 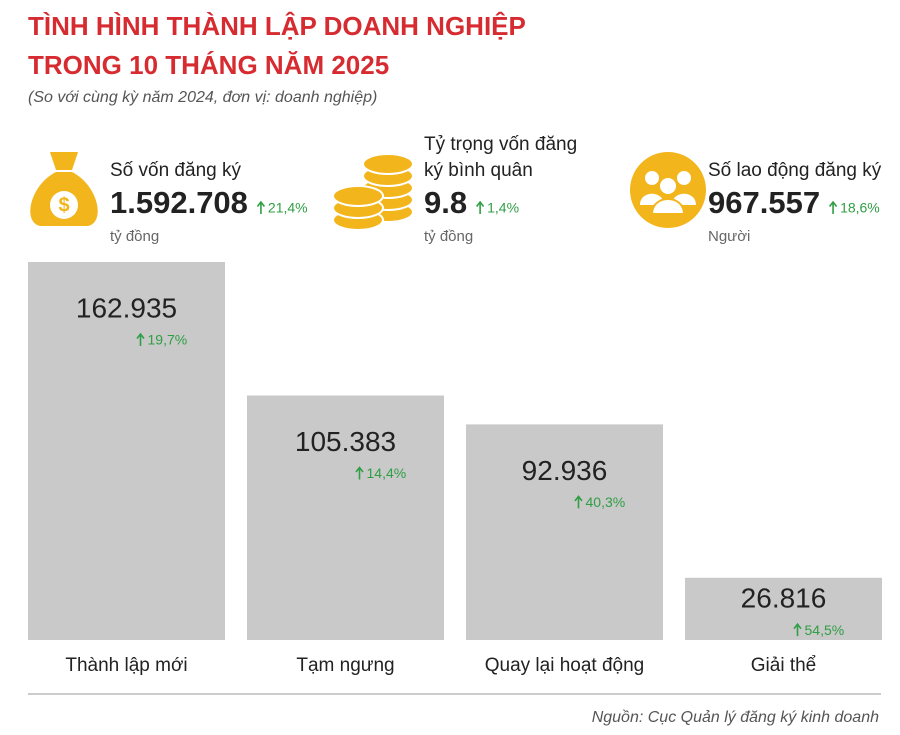 What do you see at coordinates (735, 717) in the screenshot?
I see `source: Nguồn: Cục Quản lý đăng ký kinh doanh` at bounding box center [735, 717].